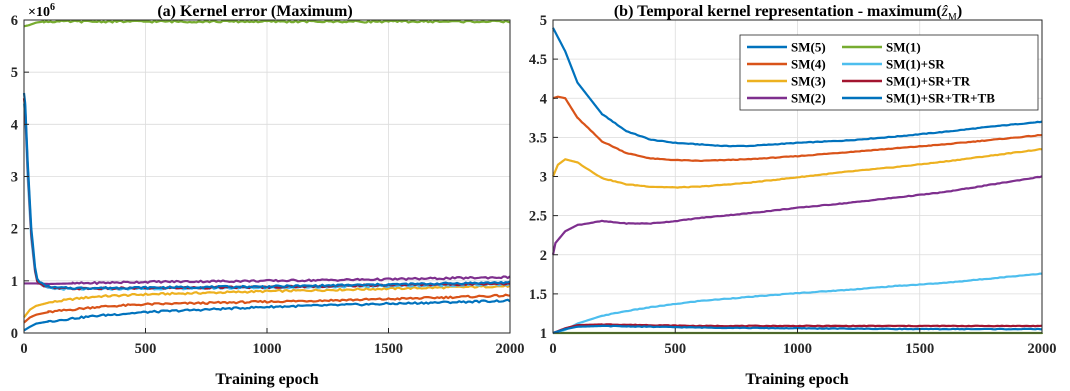  I want to click on legend-label: SM(1)+SR+TR+TB, so click(940, 98).